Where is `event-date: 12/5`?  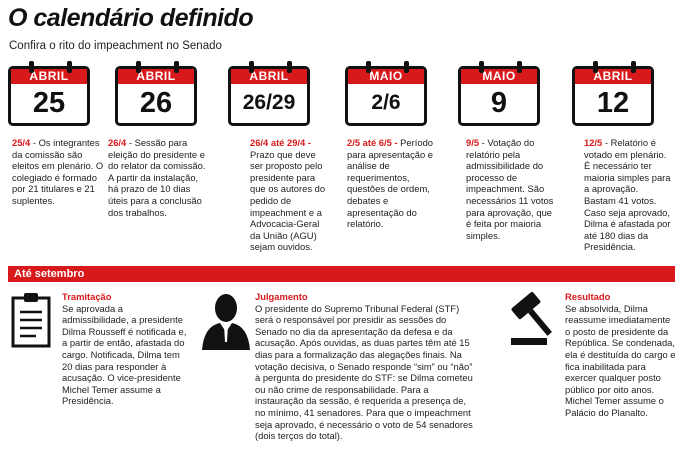 event-date: 12/5 is located at coordinates (593, 142).